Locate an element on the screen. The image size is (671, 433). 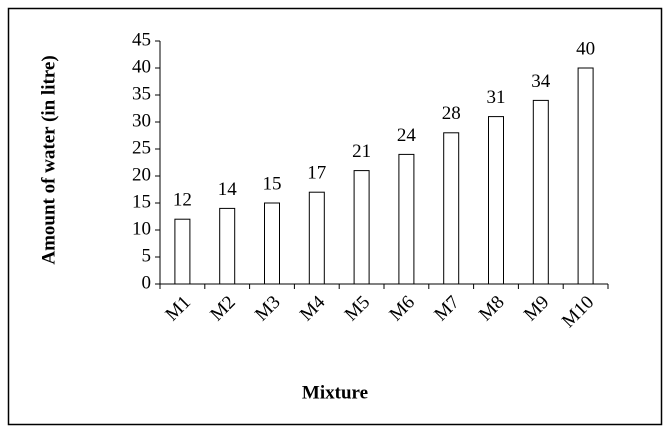
data-label: 24 is located at coordinates (407, 135).